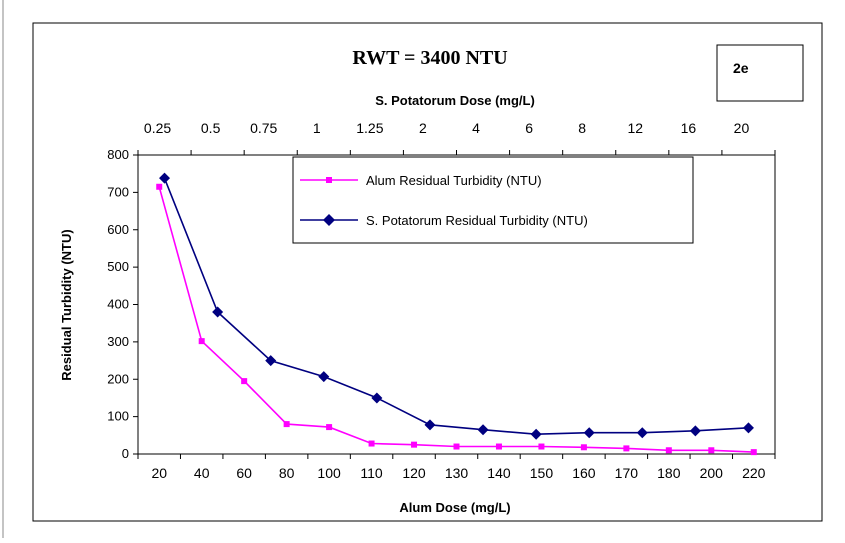  Describe the element at coordinates (423, 128) in the screenshot. I see `top-tick-label: 2` at that location.